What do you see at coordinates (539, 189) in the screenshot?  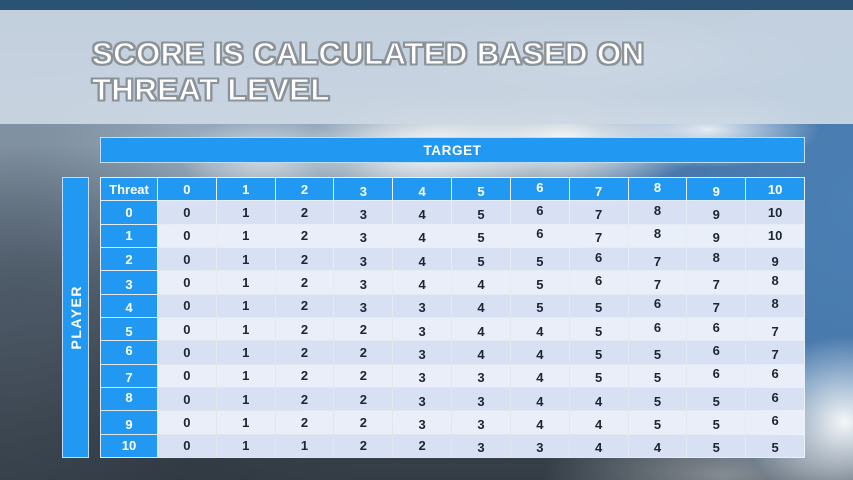 I see `column-header-6: 6` at bounding box center [539, 189].